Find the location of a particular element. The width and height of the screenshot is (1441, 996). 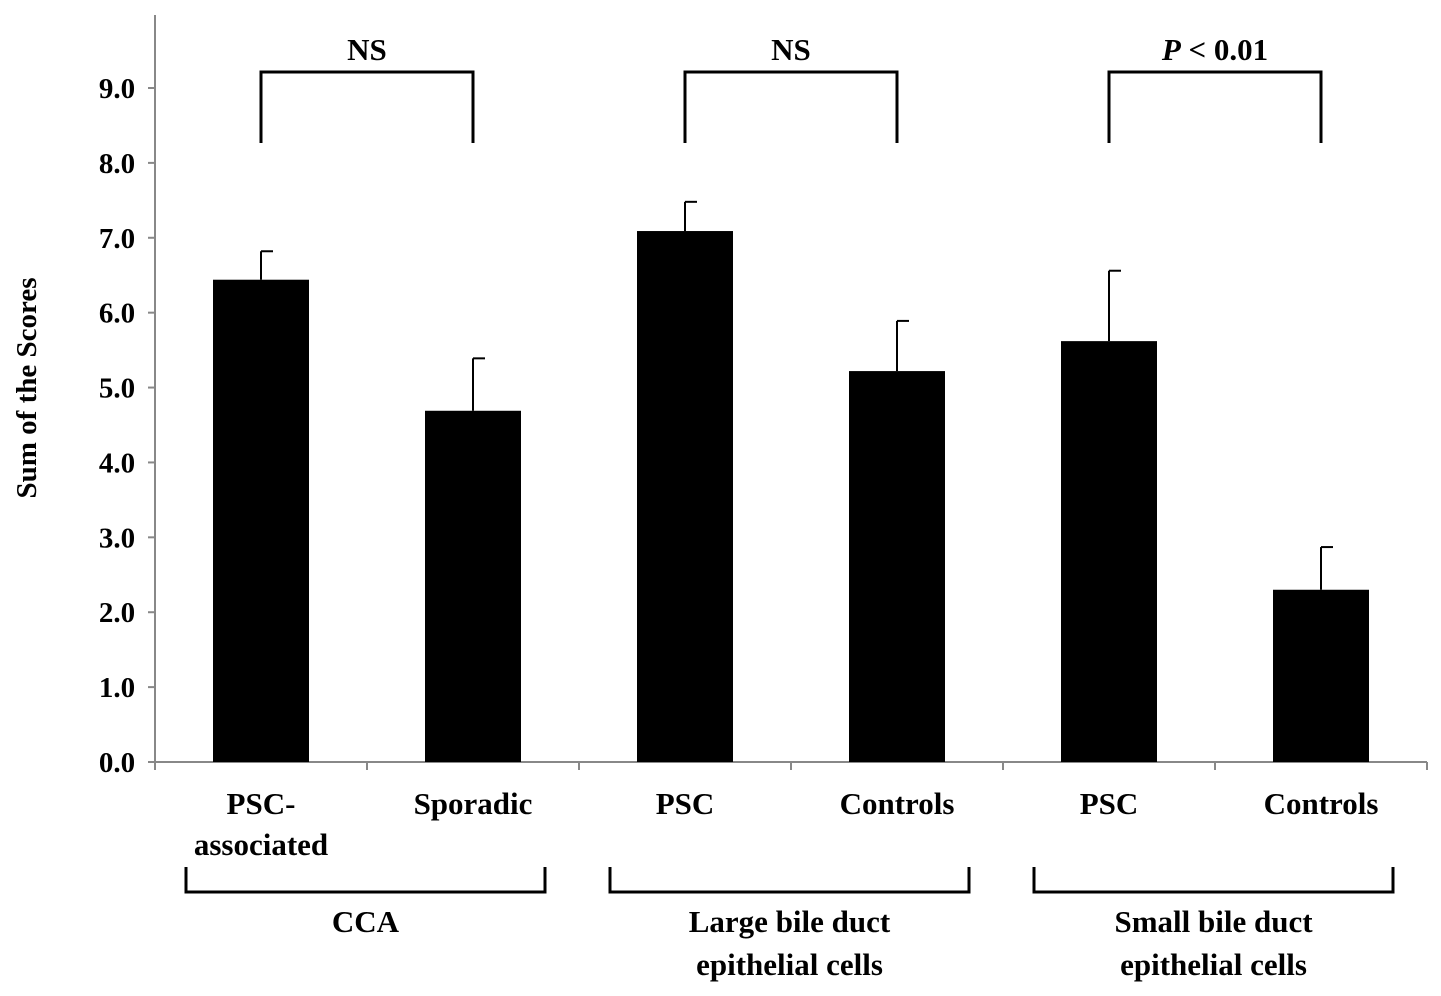

x-tick-label: PSC- is located at coordinates (261, 803).